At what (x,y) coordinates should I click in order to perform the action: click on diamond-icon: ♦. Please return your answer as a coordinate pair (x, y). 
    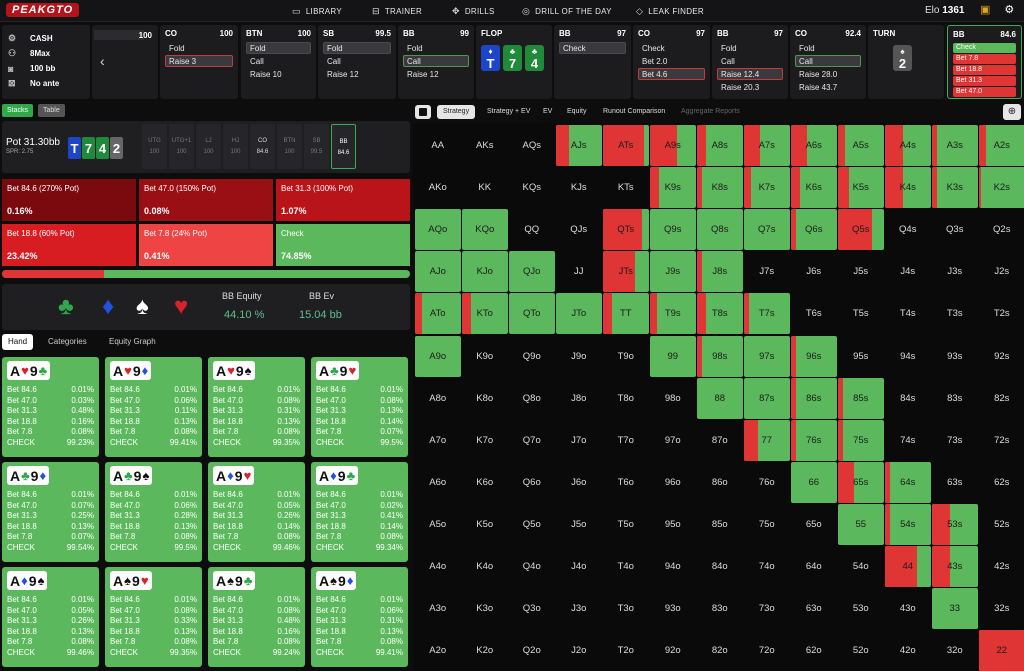
    Looking at the image, I should click on (108, 306).